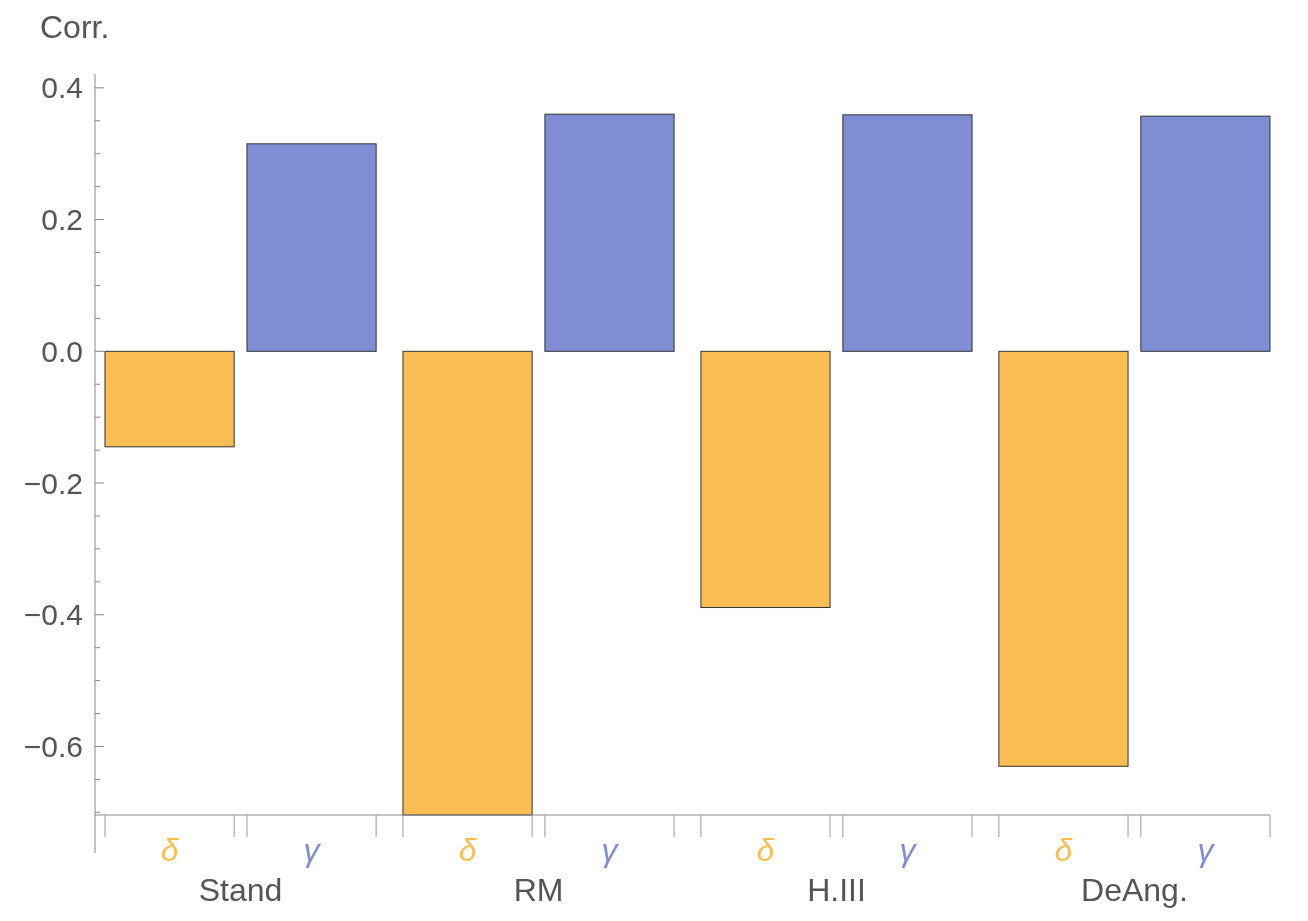  Describe the element at coordinates (75, 27) in the screenshot. I see `y-axis-title: Corr.` at that location.